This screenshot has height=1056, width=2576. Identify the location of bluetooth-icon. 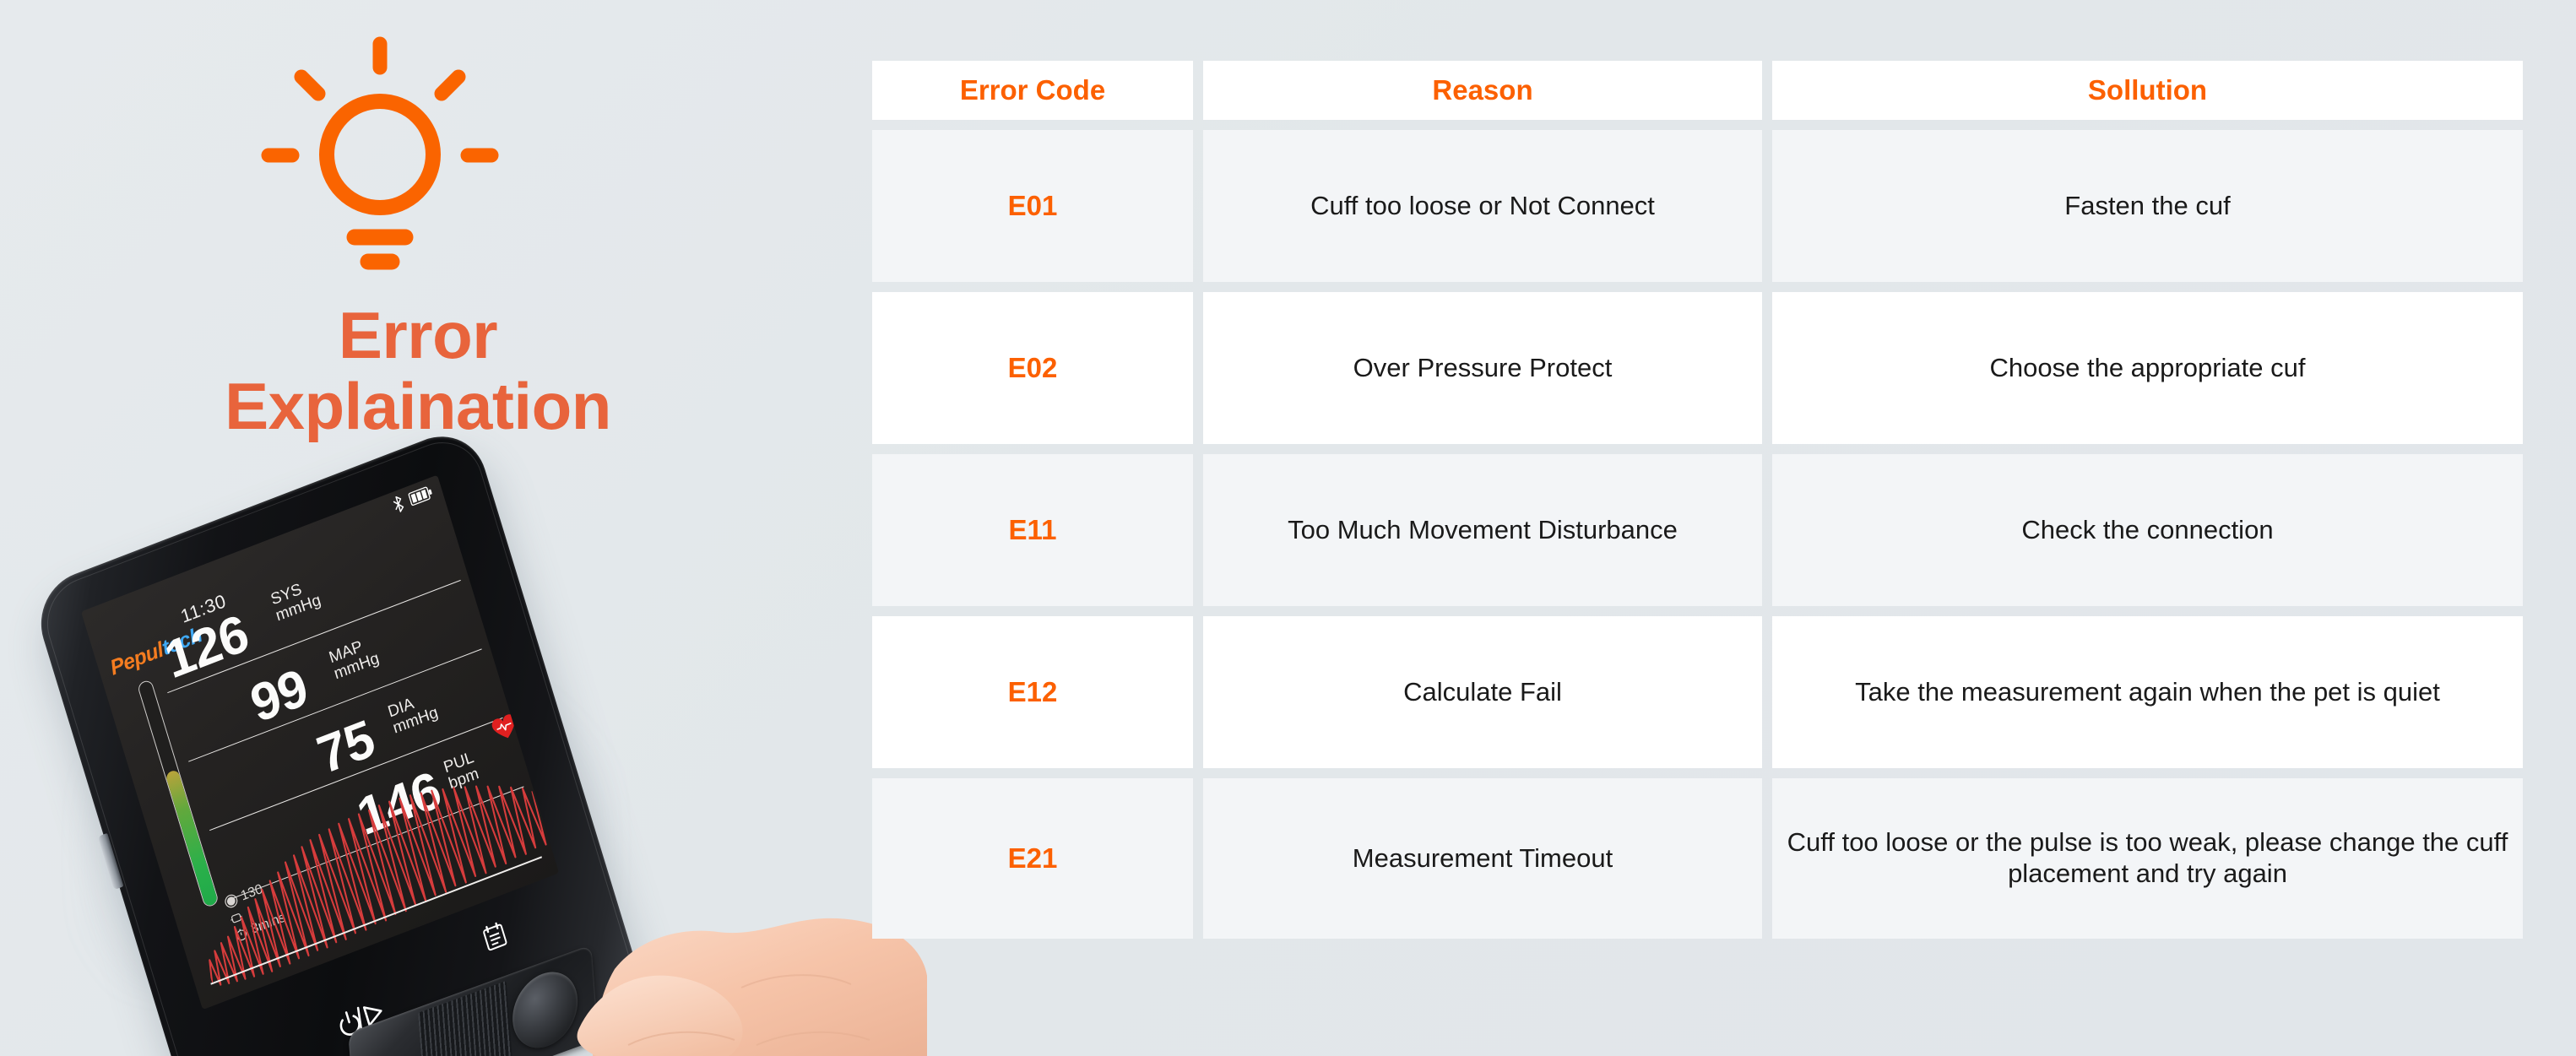
(399, 504).